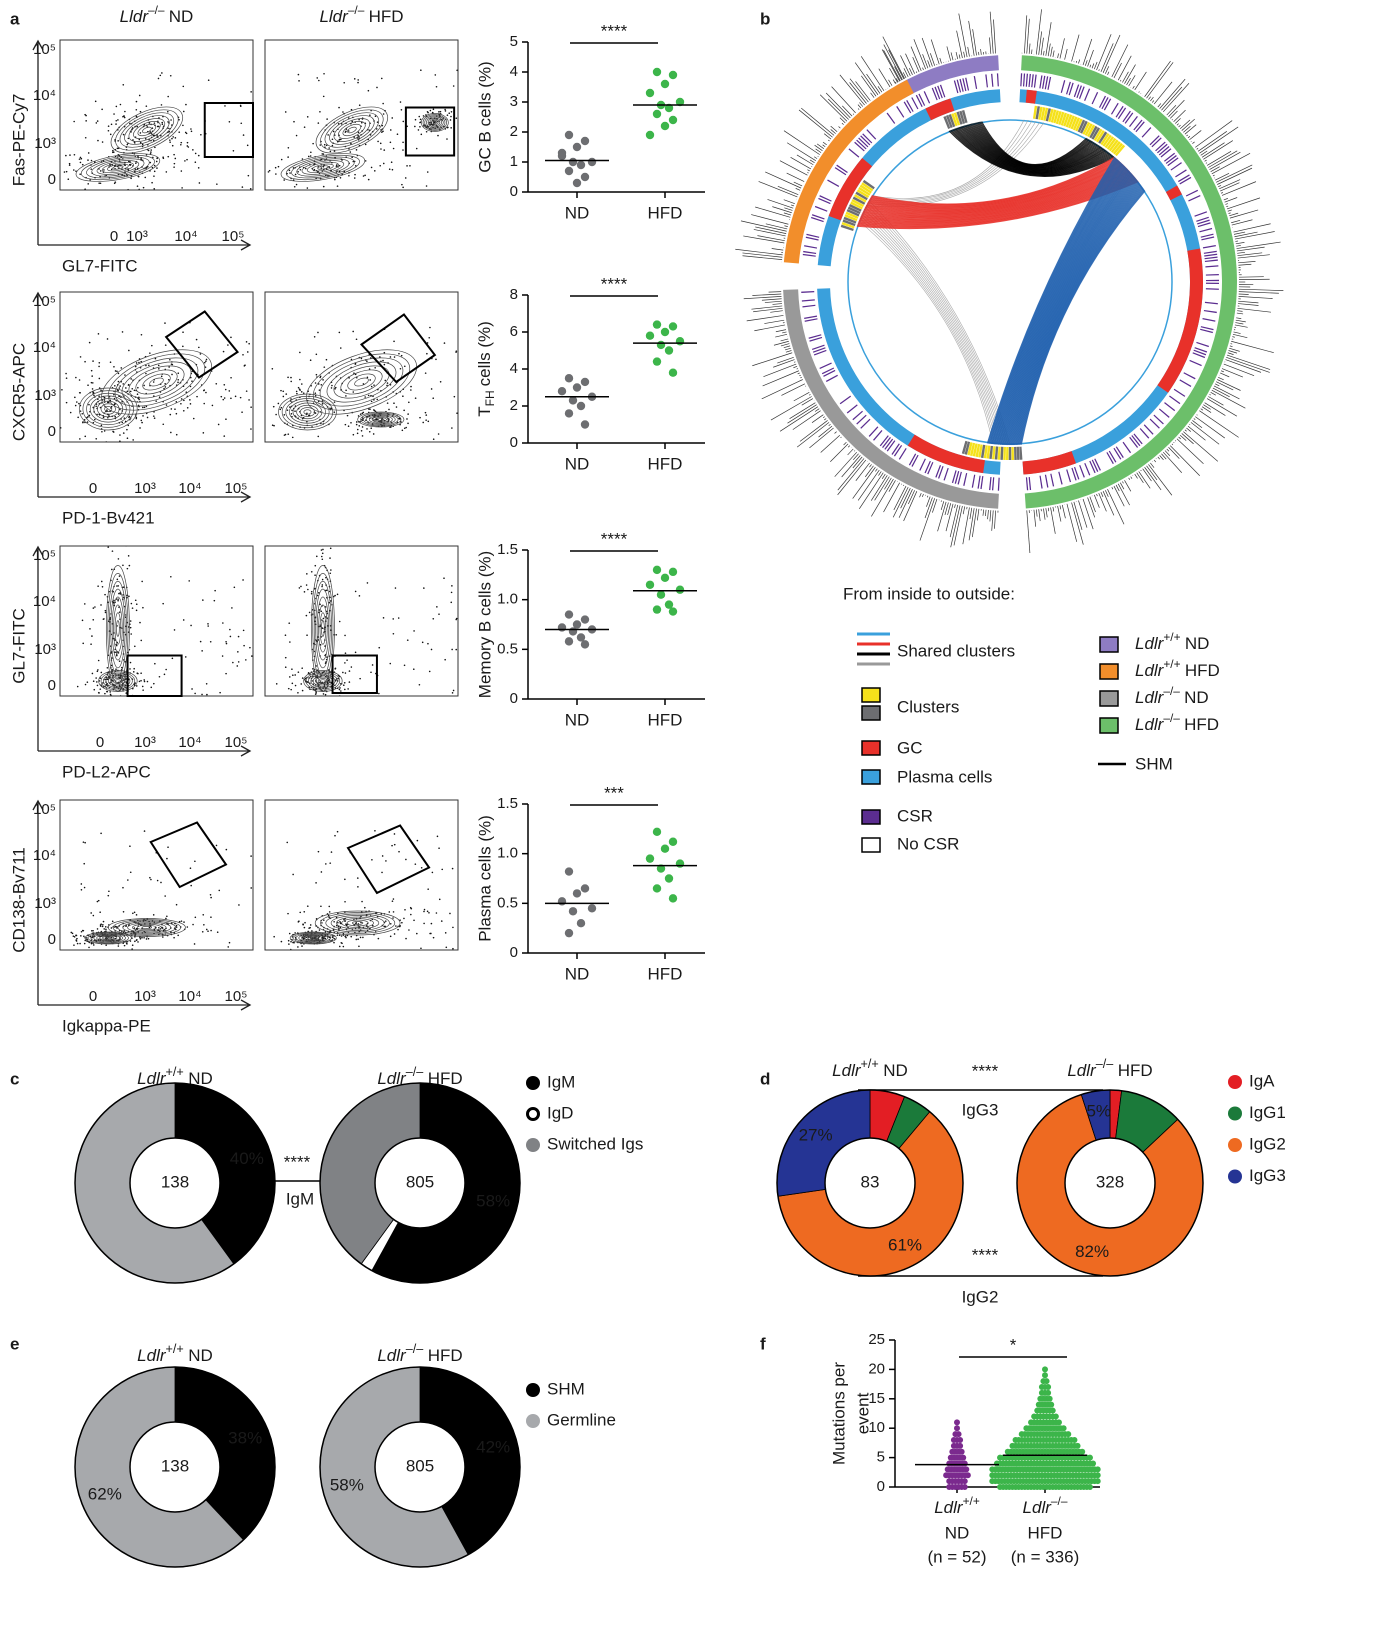  Describe the element at coordinates (44, 95) in the screenshot. I see `flow-ytick: 10⁴` at that location.